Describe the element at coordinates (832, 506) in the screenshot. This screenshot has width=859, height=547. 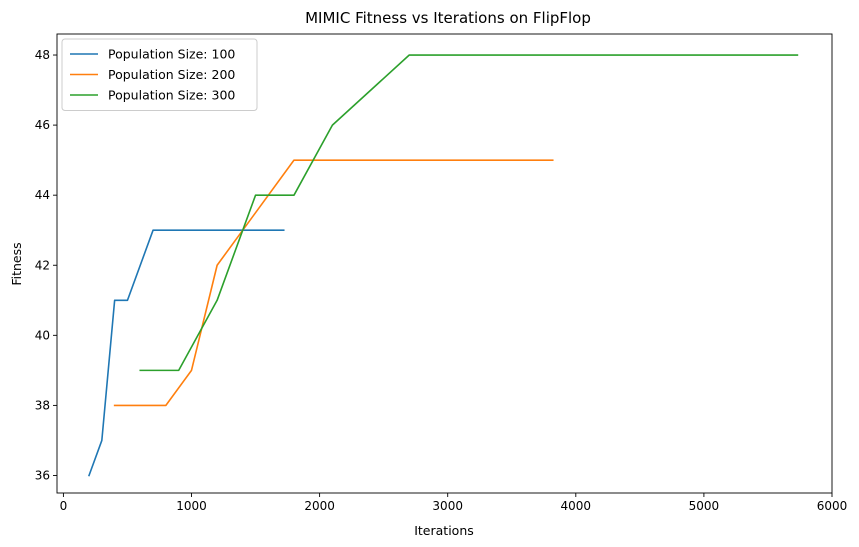
I see `x-tick-label: 6000` at that location.